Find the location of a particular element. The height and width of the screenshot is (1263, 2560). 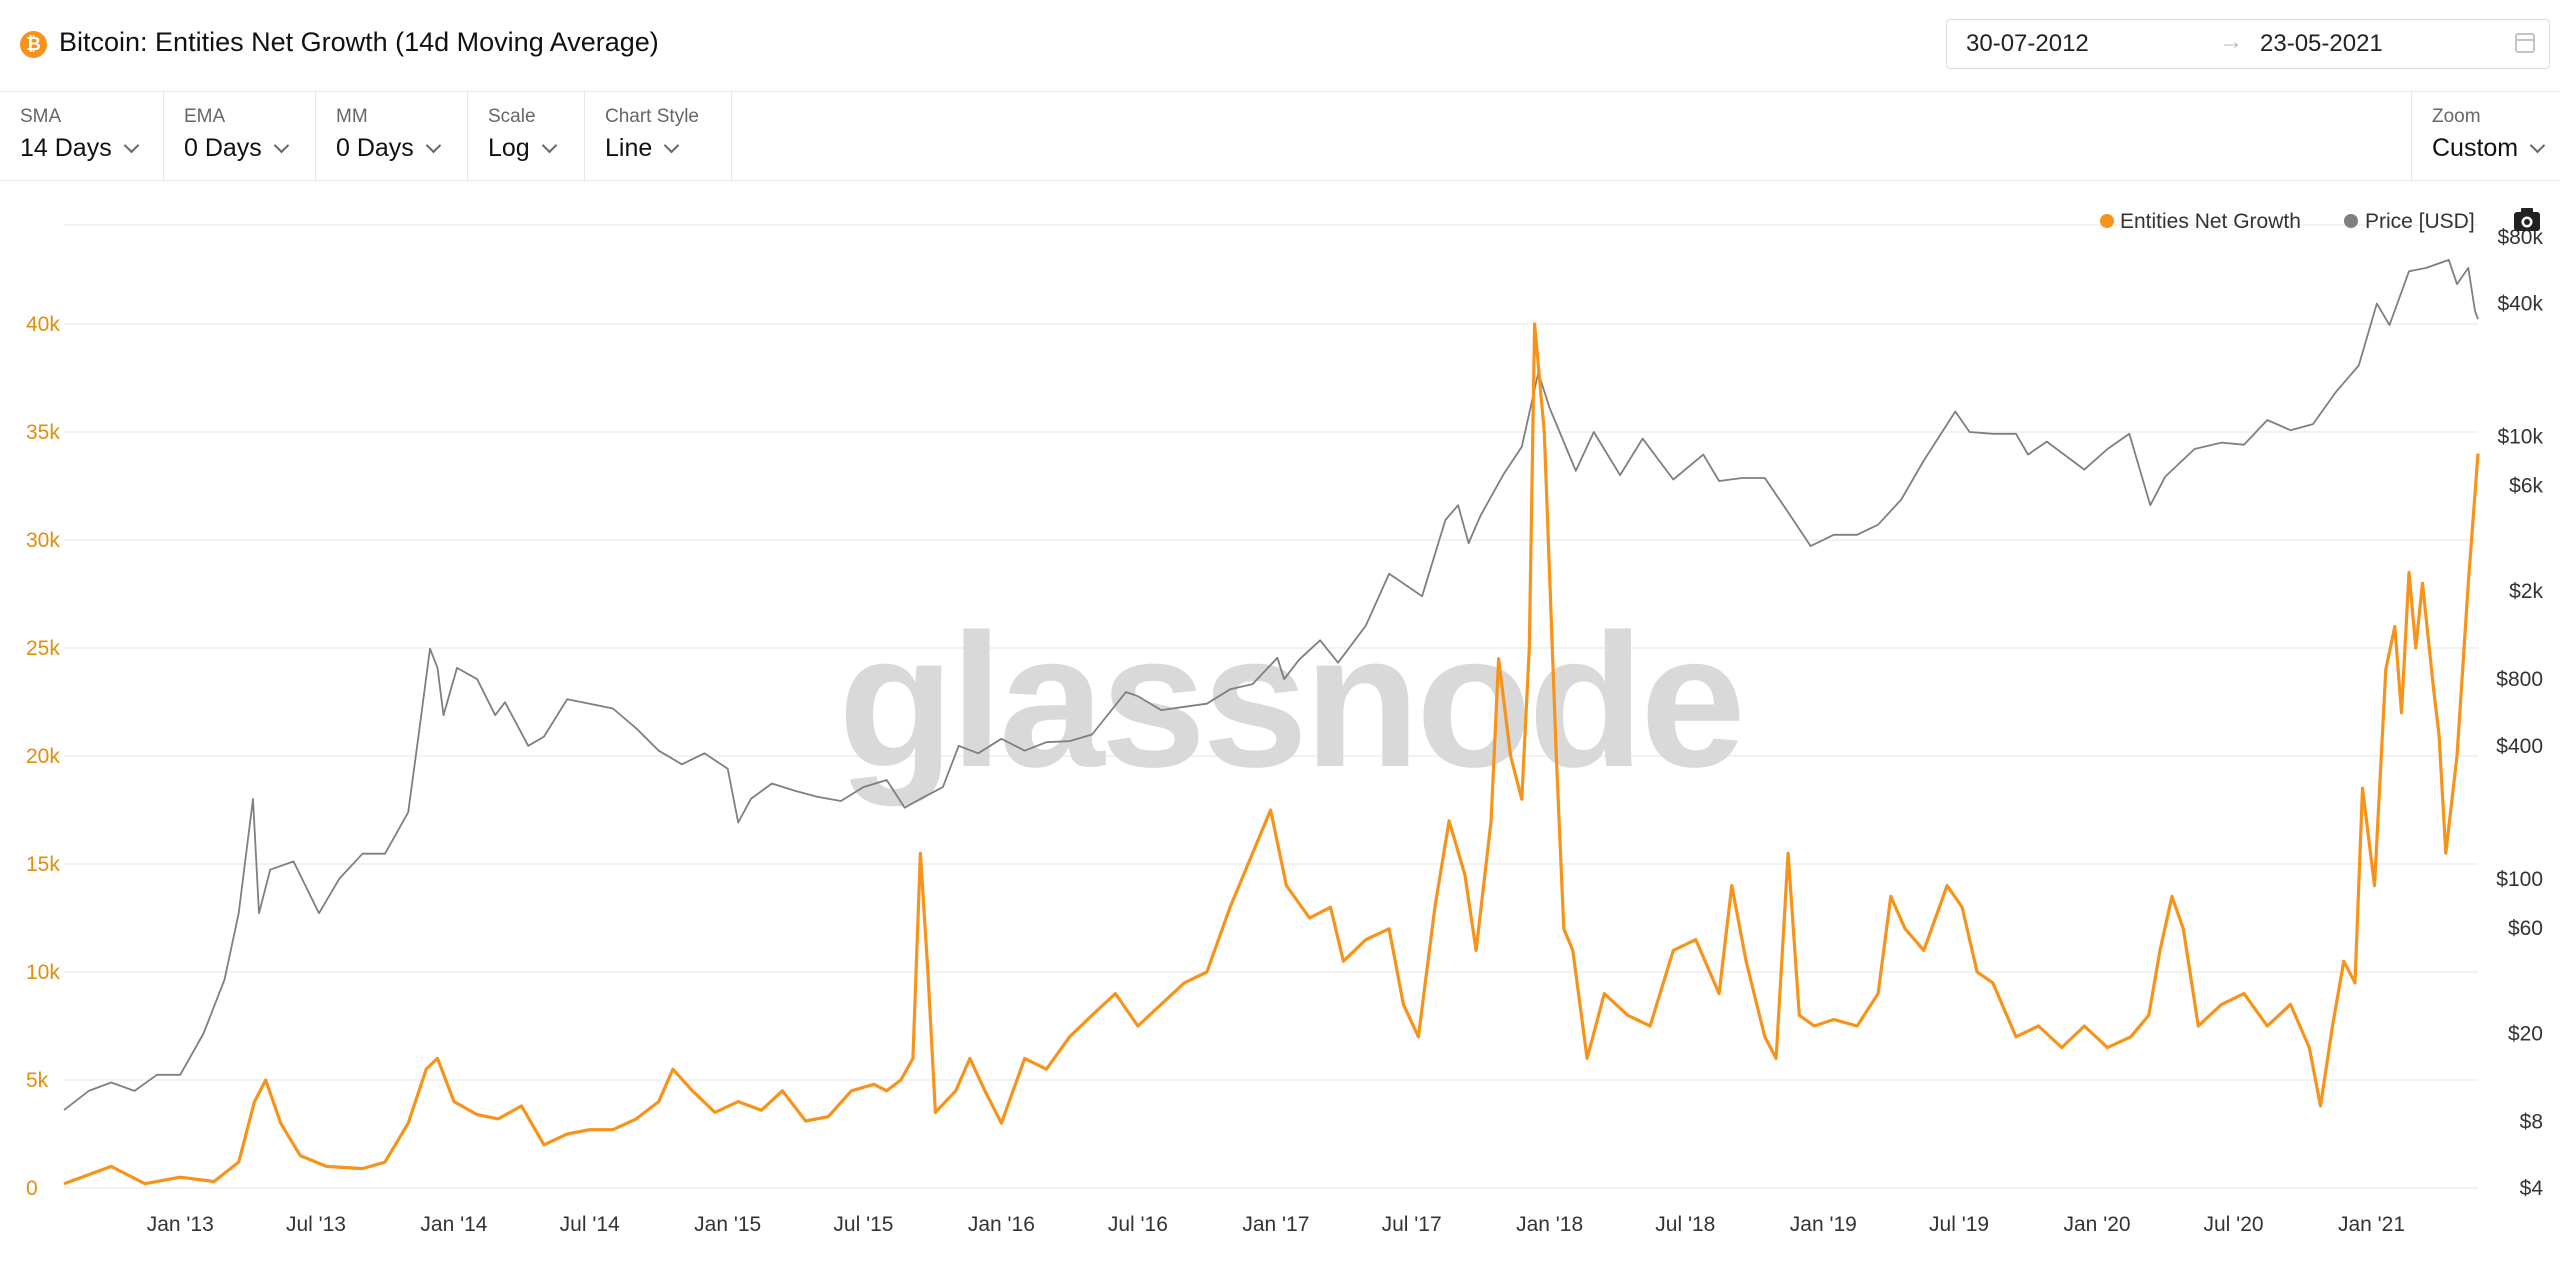

left-axis: 0 5k 10k 15k 20k 25k 30k 35k 40k is located at coordinates (43, 756).